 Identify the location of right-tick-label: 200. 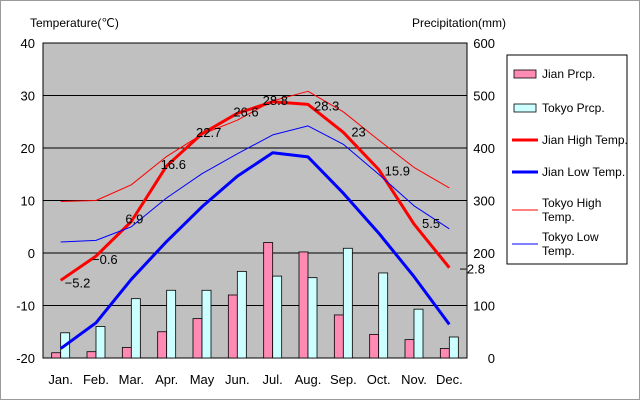
(484, 253).